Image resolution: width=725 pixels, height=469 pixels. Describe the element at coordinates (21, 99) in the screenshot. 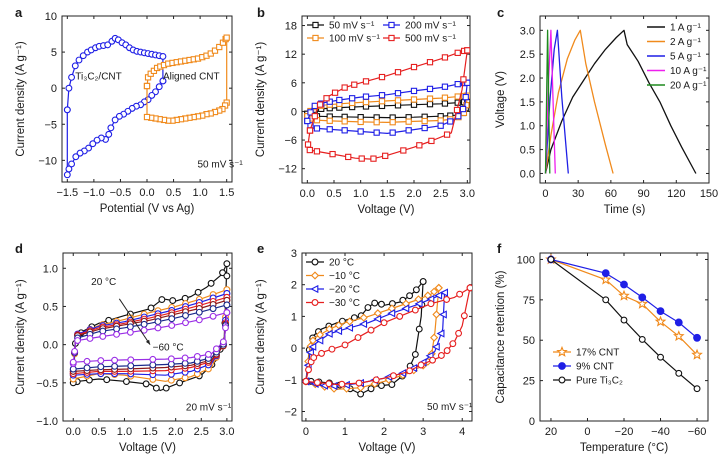

I see `y-axis-label: Current density (A g⁻¹)` at that location.